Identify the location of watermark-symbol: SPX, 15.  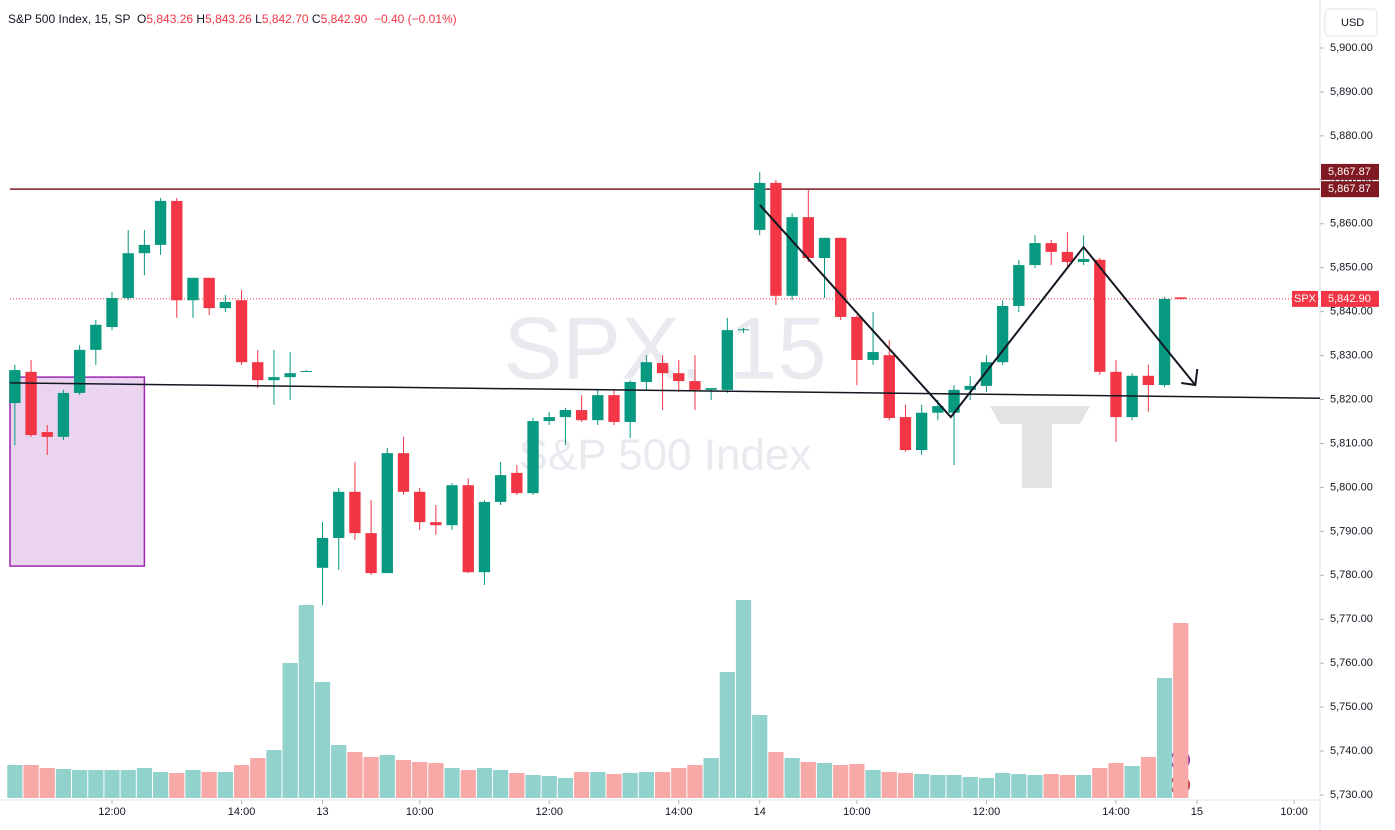
(665, 347).